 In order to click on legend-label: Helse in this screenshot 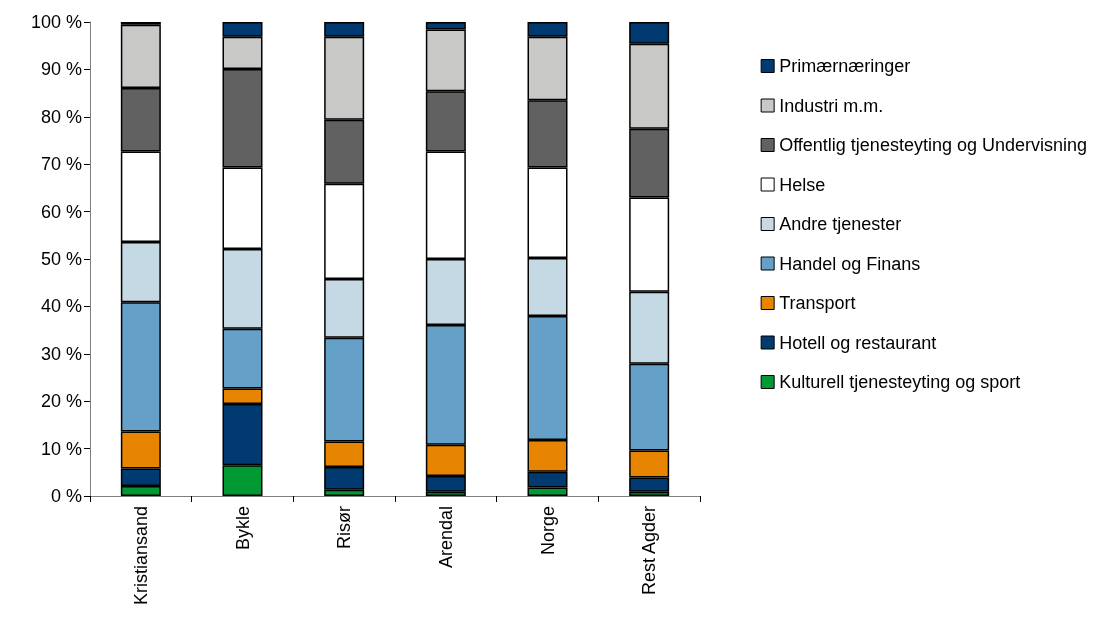, I will do `click(802, 184)`.